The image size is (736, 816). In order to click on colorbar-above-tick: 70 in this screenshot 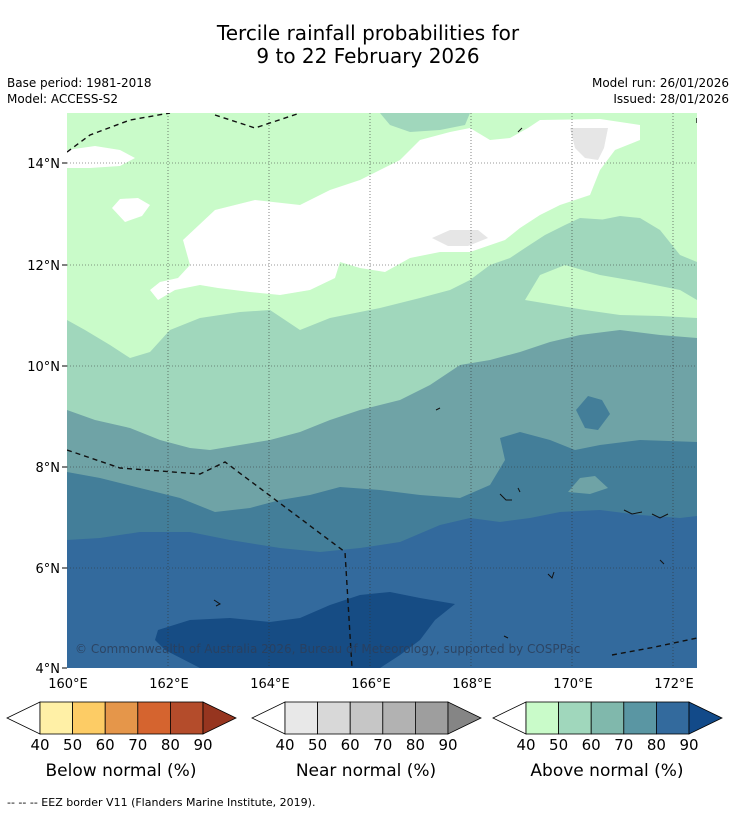, I will do `click(623, 745)`.